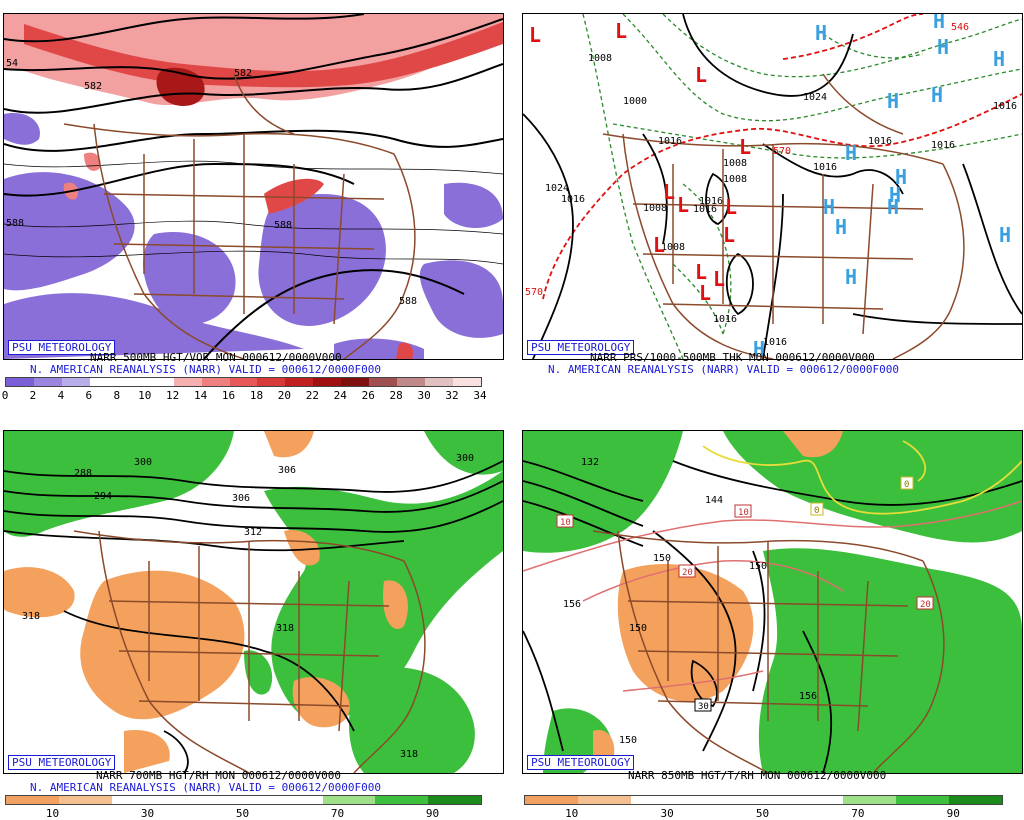 The width and height of the screenshot is (1024, 820). Describe the element at coordinates (557, 188) in the screenshot. I see `svg-text: 1024` at that location.